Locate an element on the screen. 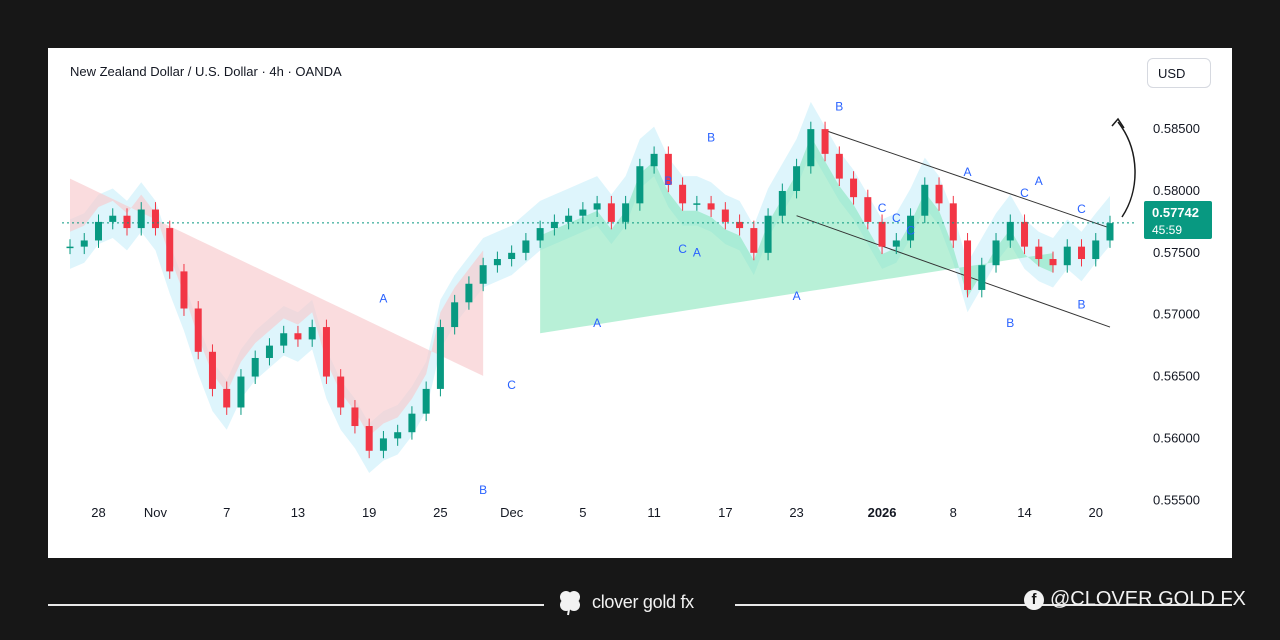  brand-logo: clover gold fx is located at coordinates (625, 602).